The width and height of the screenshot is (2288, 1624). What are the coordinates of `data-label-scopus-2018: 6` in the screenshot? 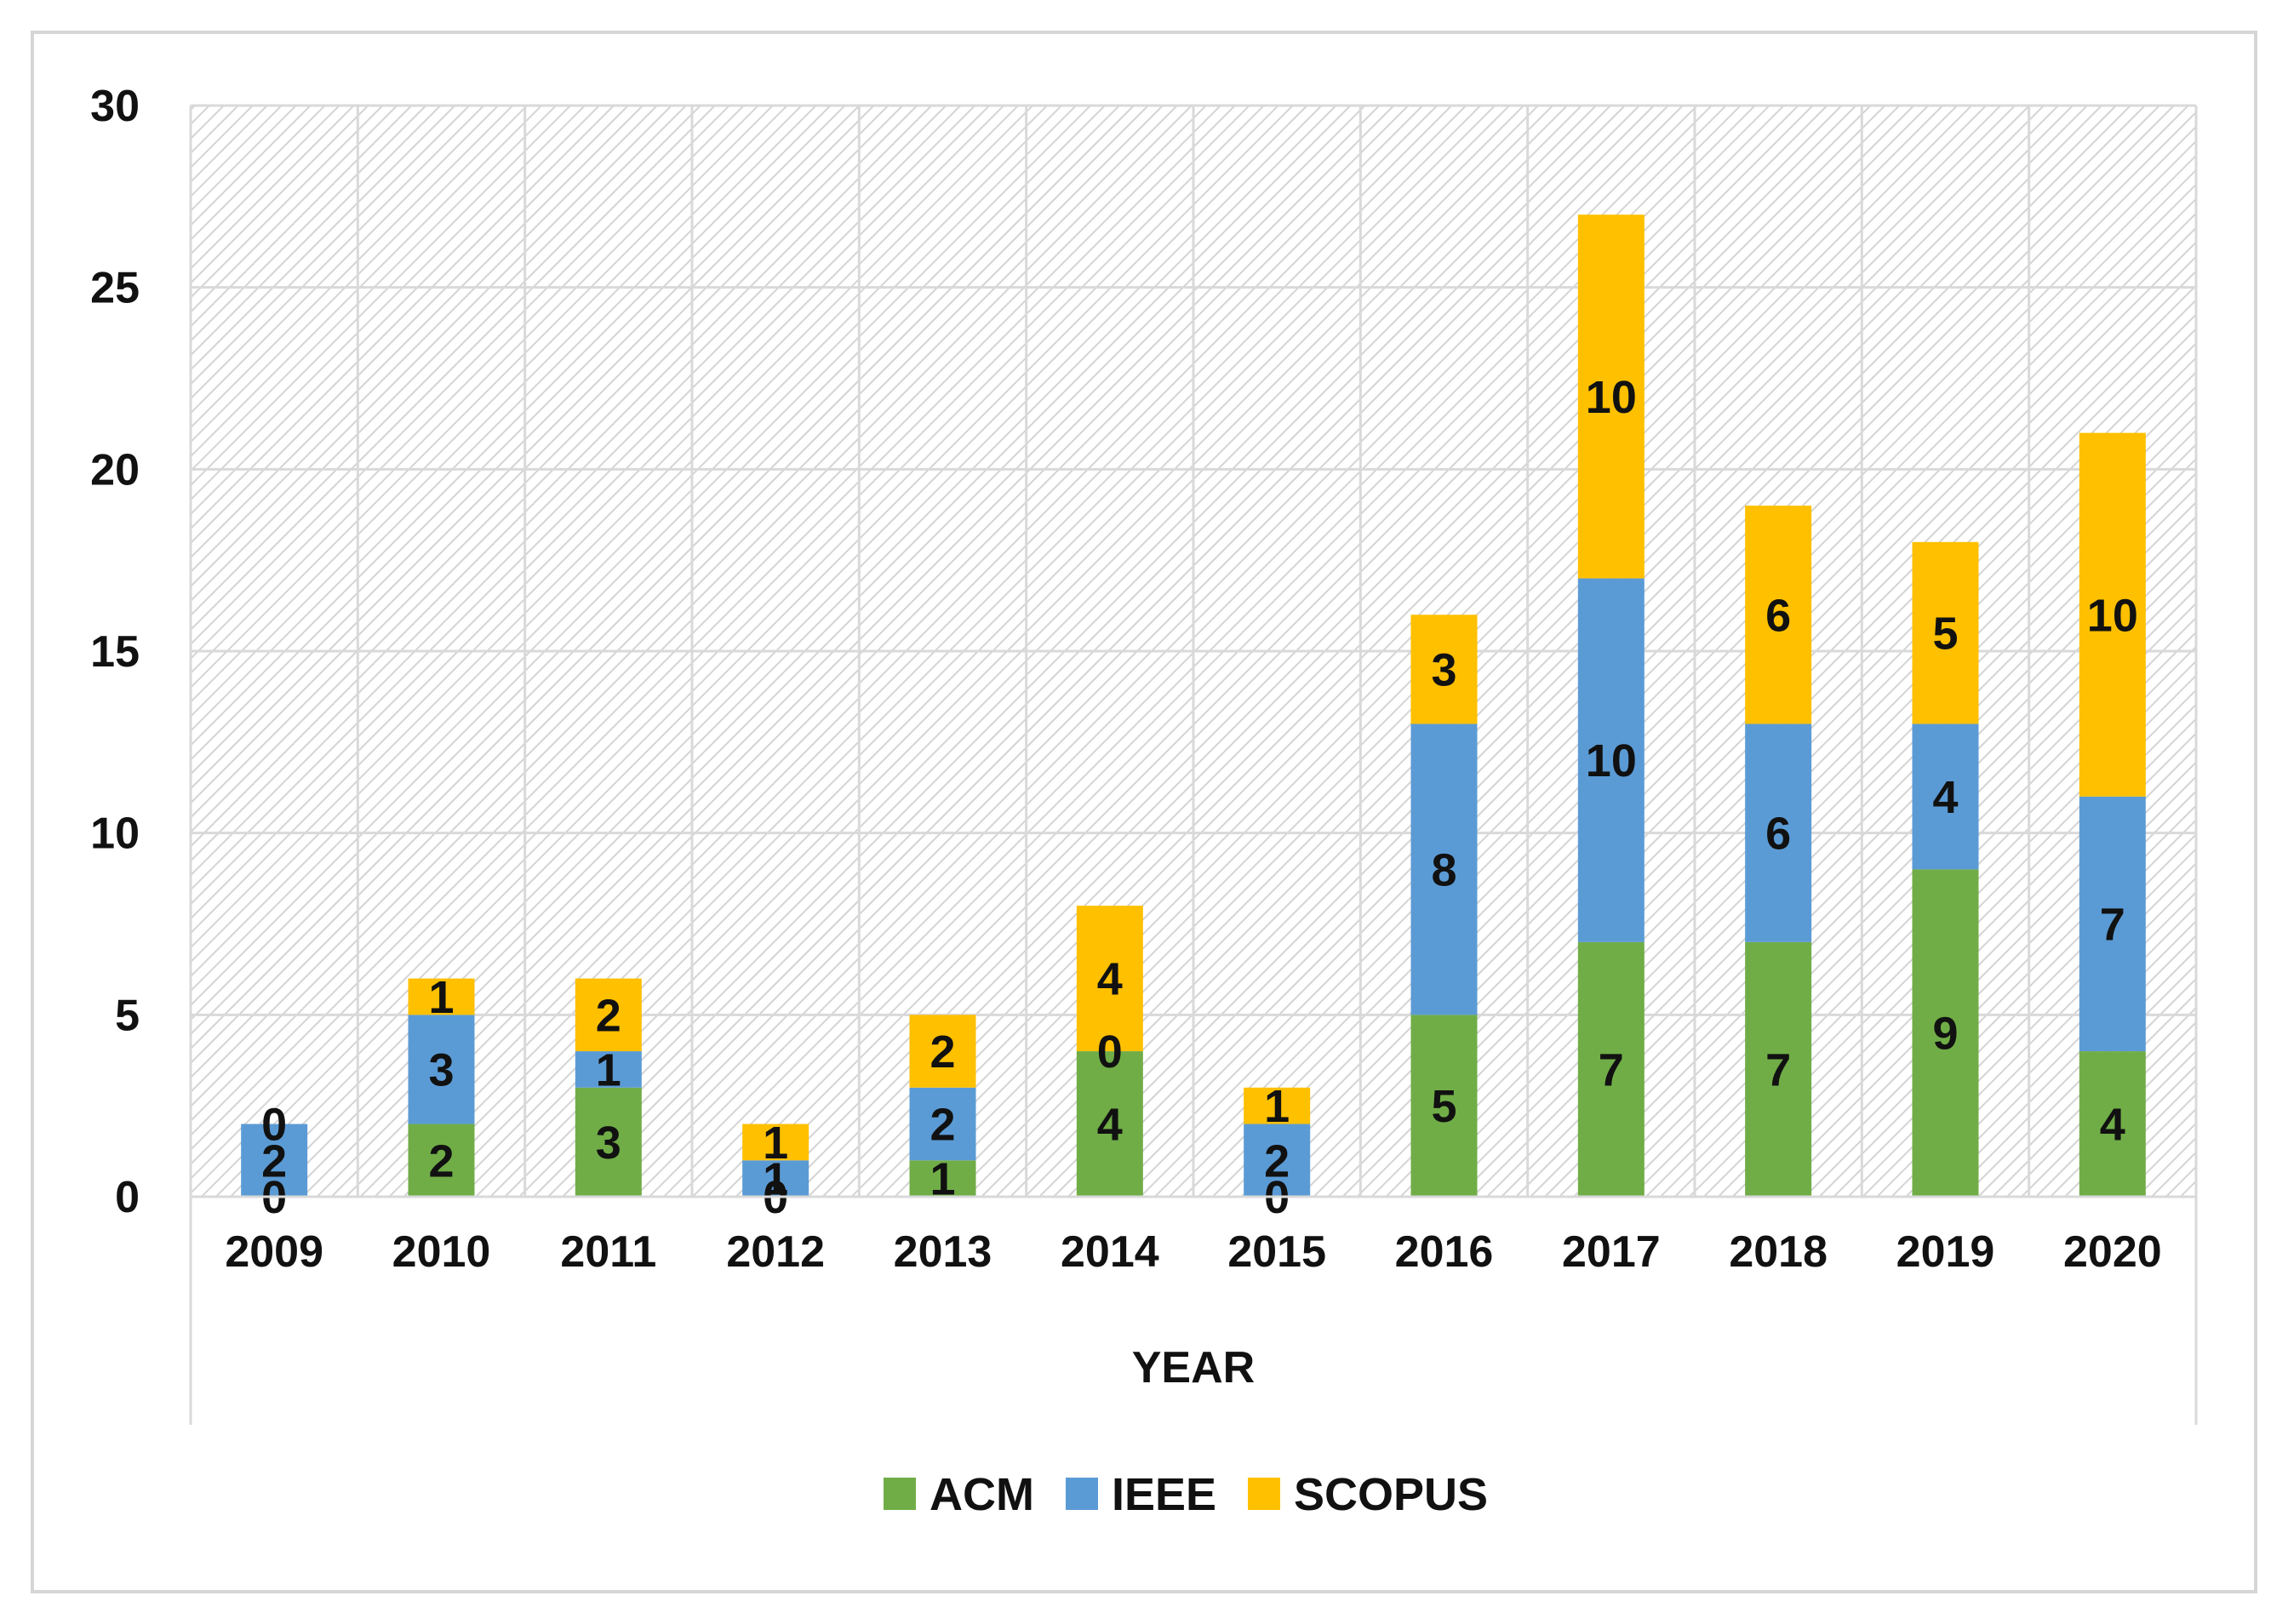 It's located at (1778, 615).